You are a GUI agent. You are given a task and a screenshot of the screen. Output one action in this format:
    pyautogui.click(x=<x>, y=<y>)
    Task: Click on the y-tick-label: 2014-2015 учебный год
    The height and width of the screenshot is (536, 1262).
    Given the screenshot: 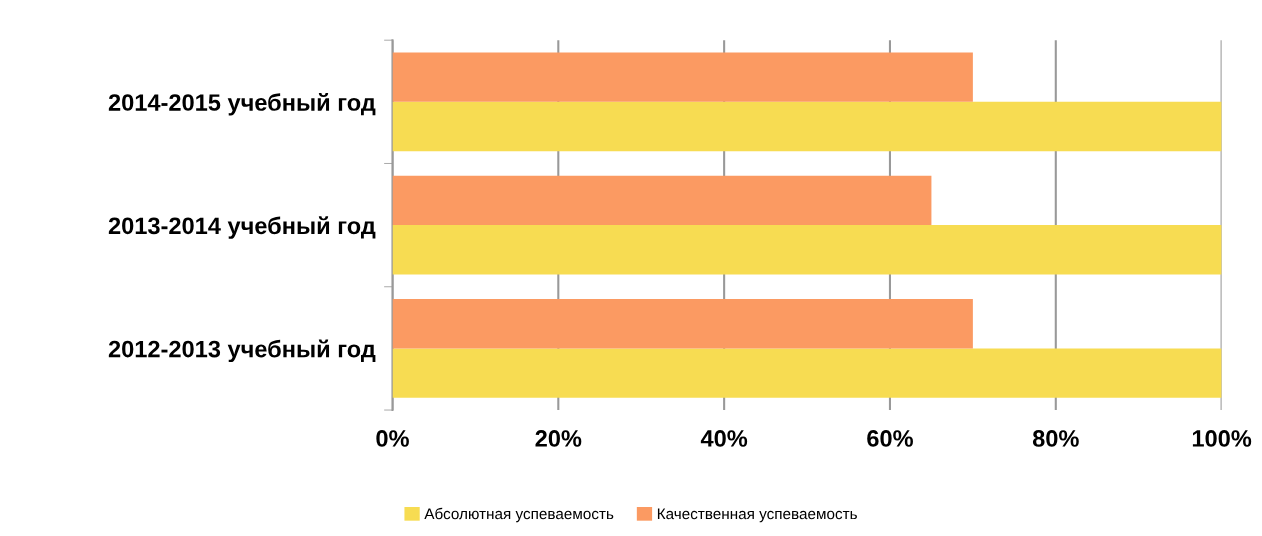 What is the action you would take?
    pyautogui.click(x=242, y=104)
    